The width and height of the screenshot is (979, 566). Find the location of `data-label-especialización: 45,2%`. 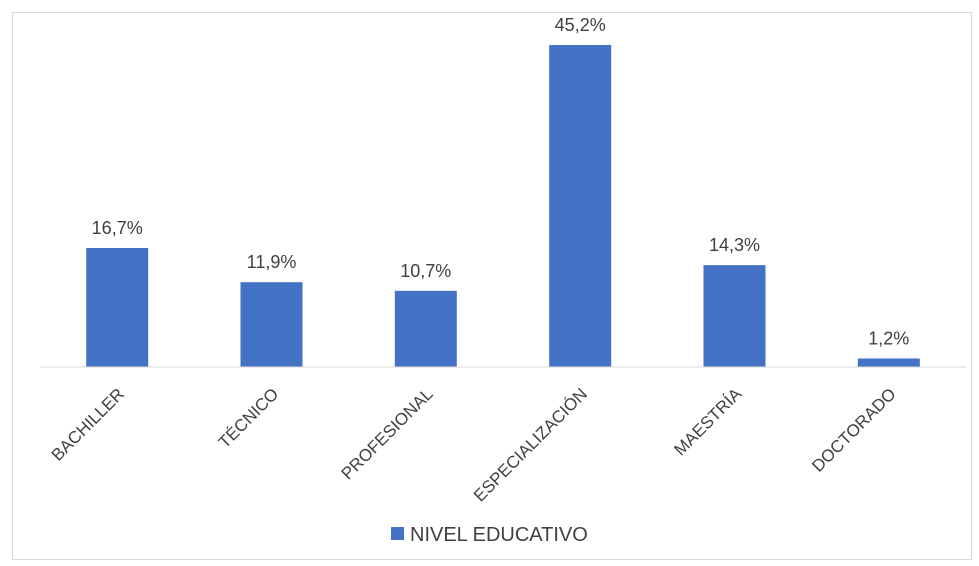

data-label-especialización: 45,2% is located at coordinates (580, 25).